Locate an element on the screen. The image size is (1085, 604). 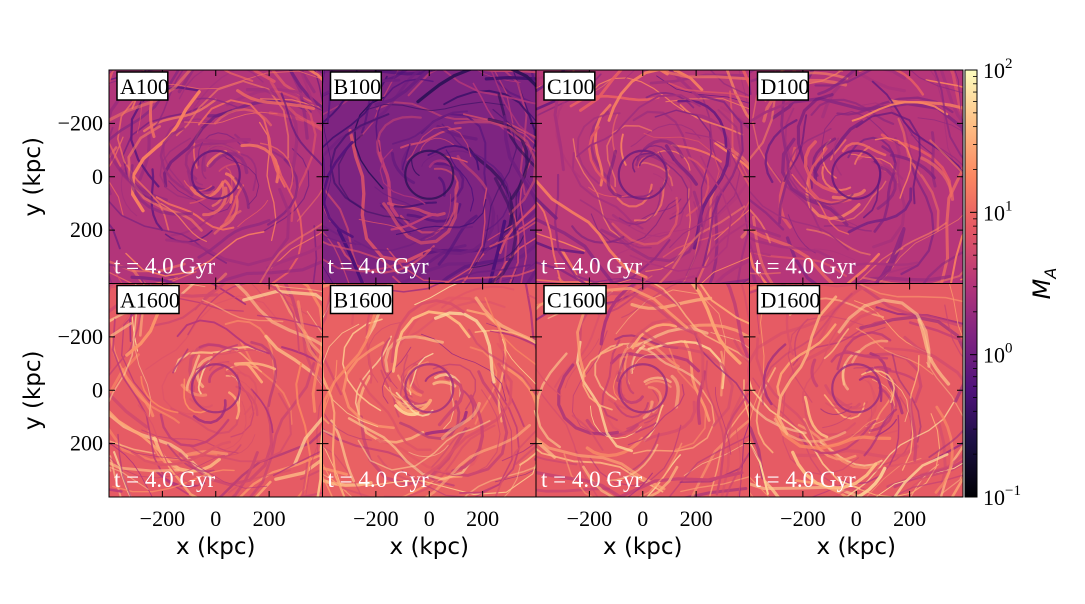
x-tick-label: −200 is located at coordinates (162, 518).